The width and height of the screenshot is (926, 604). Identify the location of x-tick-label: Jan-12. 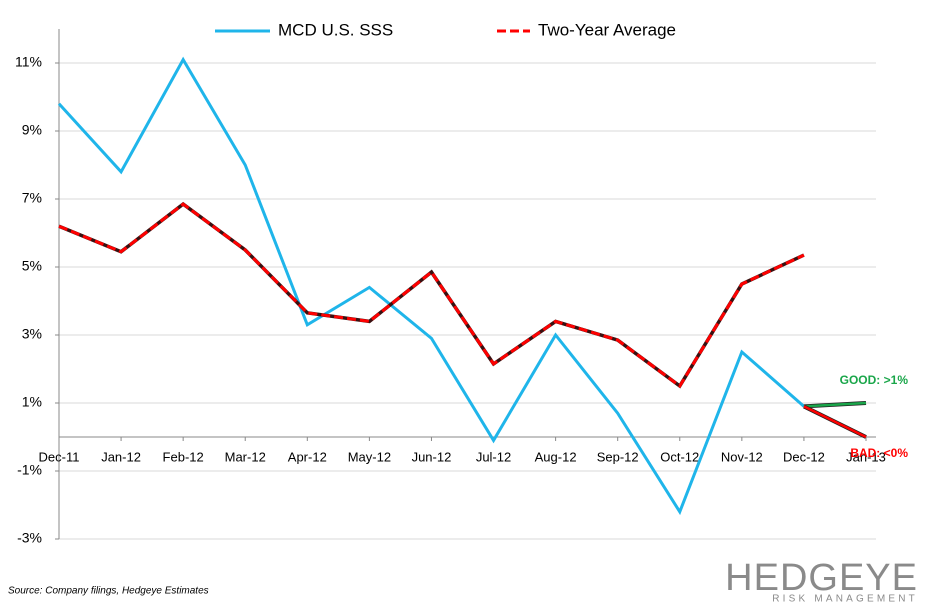
(121, 456).